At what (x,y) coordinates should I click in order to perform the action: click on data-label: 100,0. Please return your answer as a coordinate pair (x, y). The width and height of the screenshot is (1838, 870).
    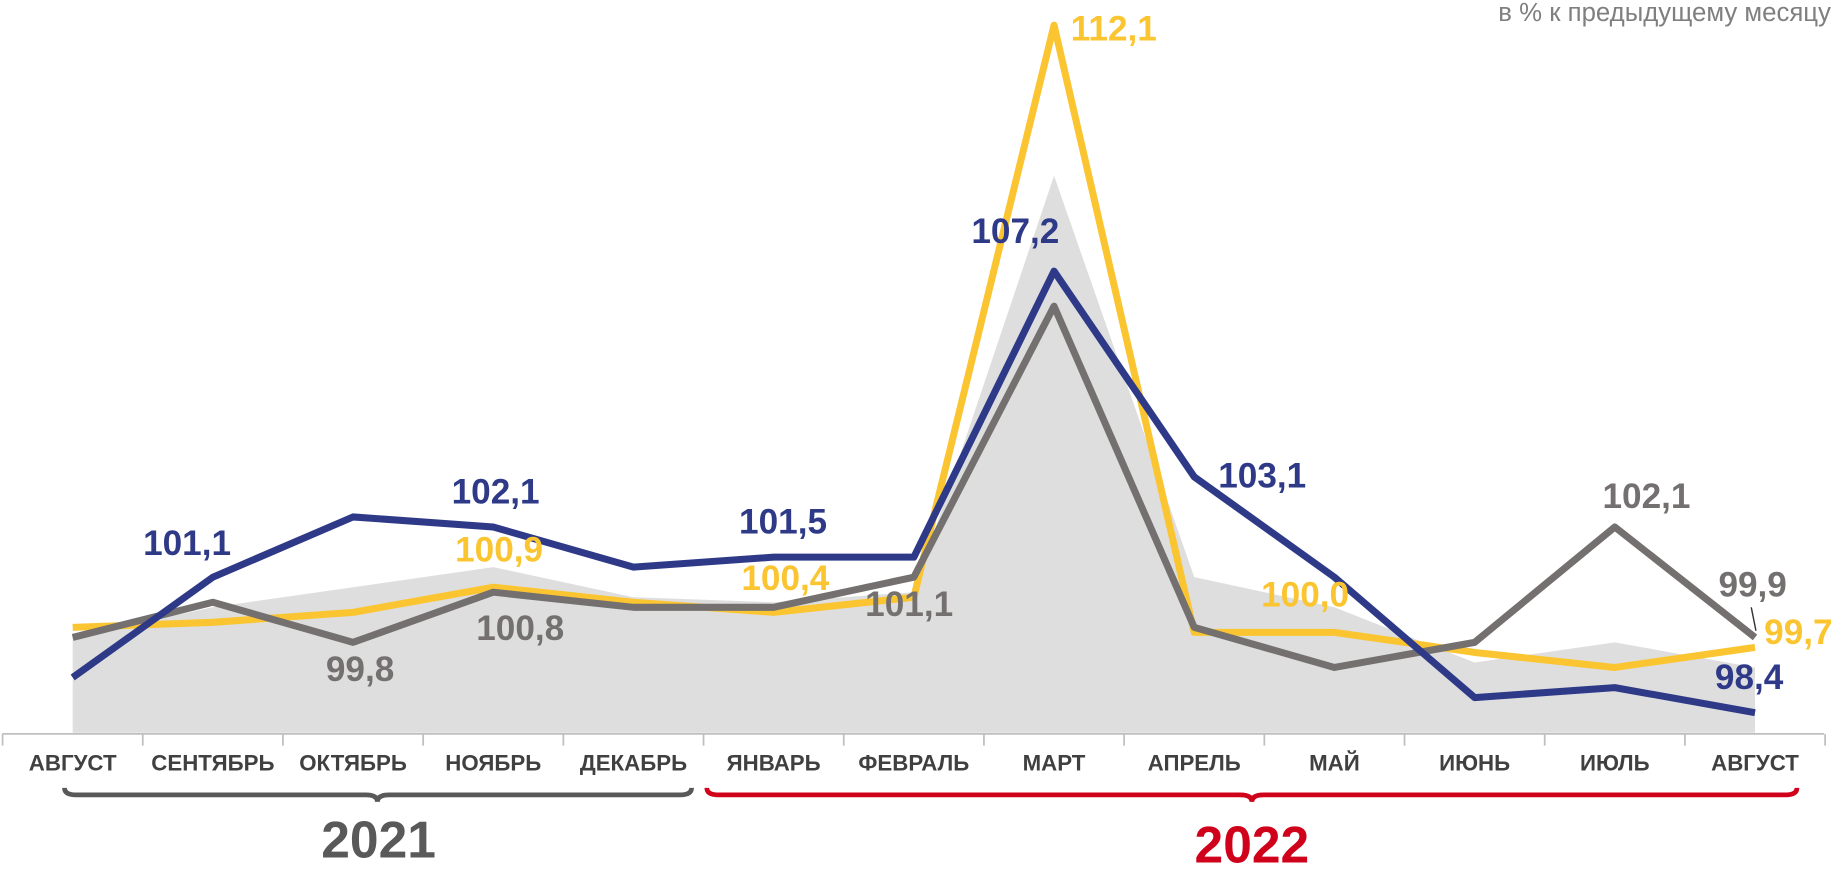
    Looking at the image, I should click on (1305, 594).